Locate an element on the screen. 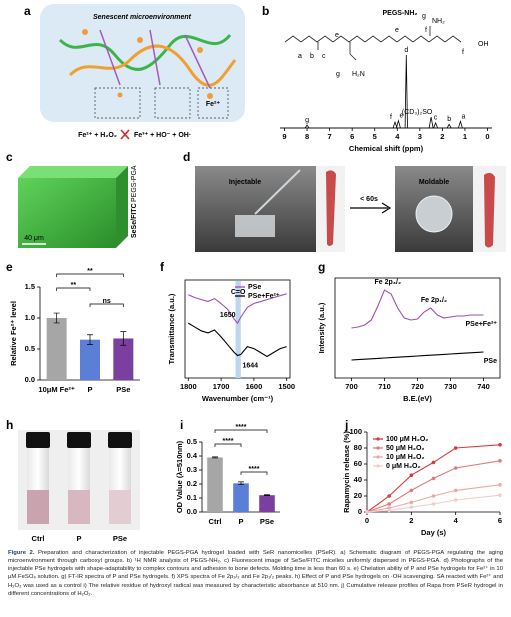 The width and height of the screenshot is (511, 617). x-tick-label: 4 is located at coordinates (456, 520).